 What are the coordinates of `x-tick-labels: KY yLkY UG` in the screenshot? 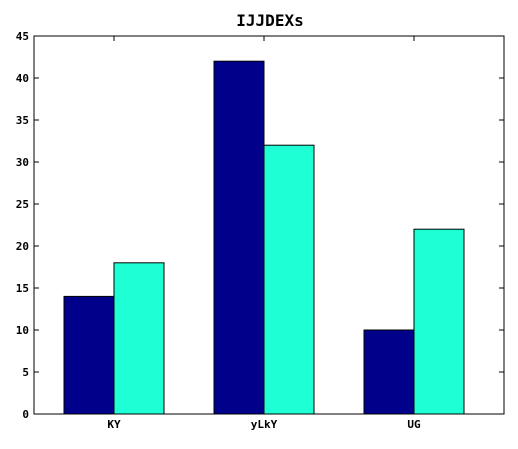 It's located at (264, 424).